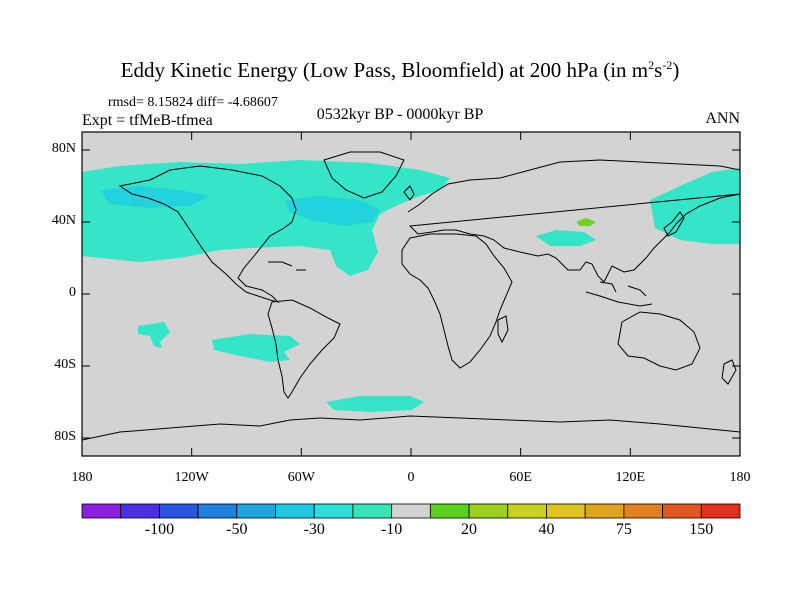 The image size is (800, 600). What do you see at coordinates (364, 175) in the screenshot?
I see `greenland-coast` at bounding box center [364, 175].